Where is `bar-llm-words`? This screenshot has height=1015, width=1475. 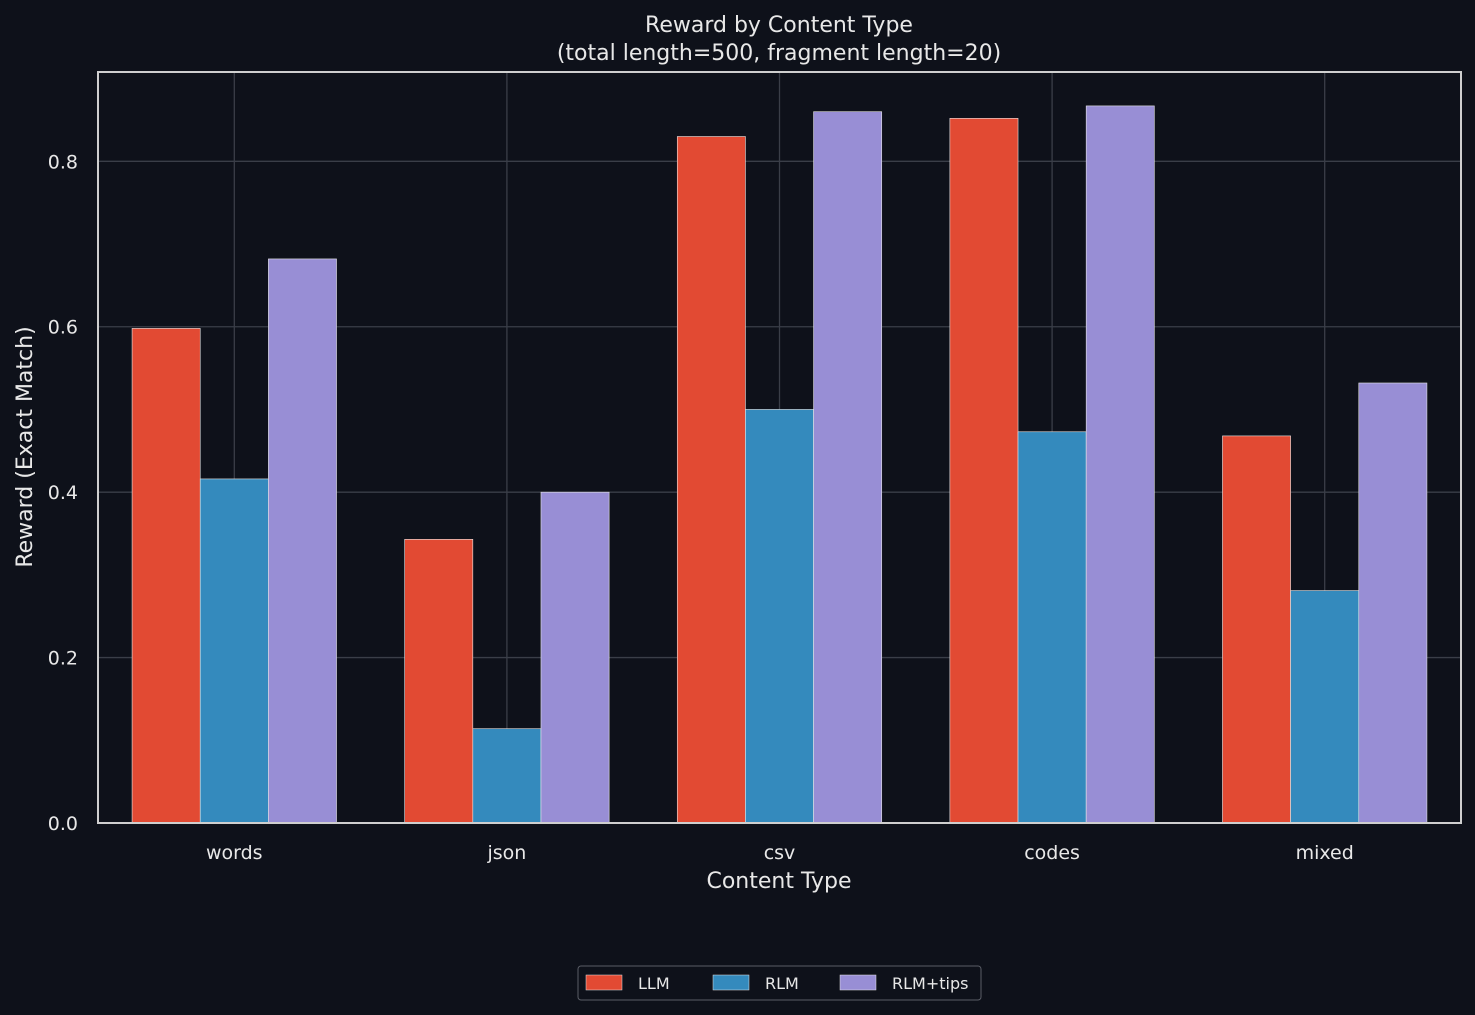
bar-llm-words is located at coordinates (166, 576).